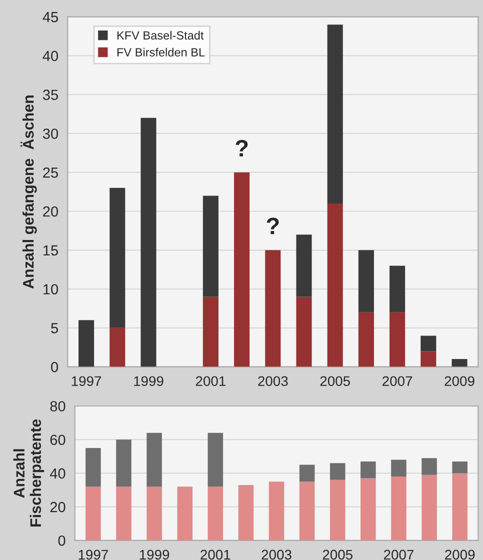  What do you see at coordinates (28, 192) in the screenshot?
I see `y-axis-title: Anzahl gefangene Äschen` at bounding box center [28, 192].